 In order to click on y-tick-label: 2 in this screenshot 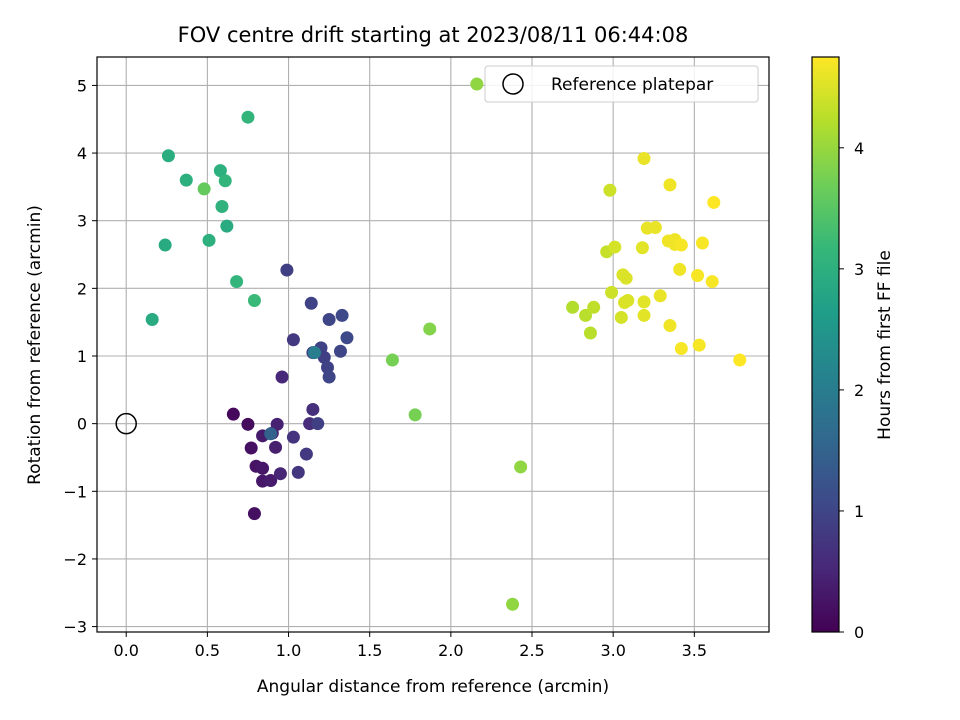, I will do `click(82, 288)`.